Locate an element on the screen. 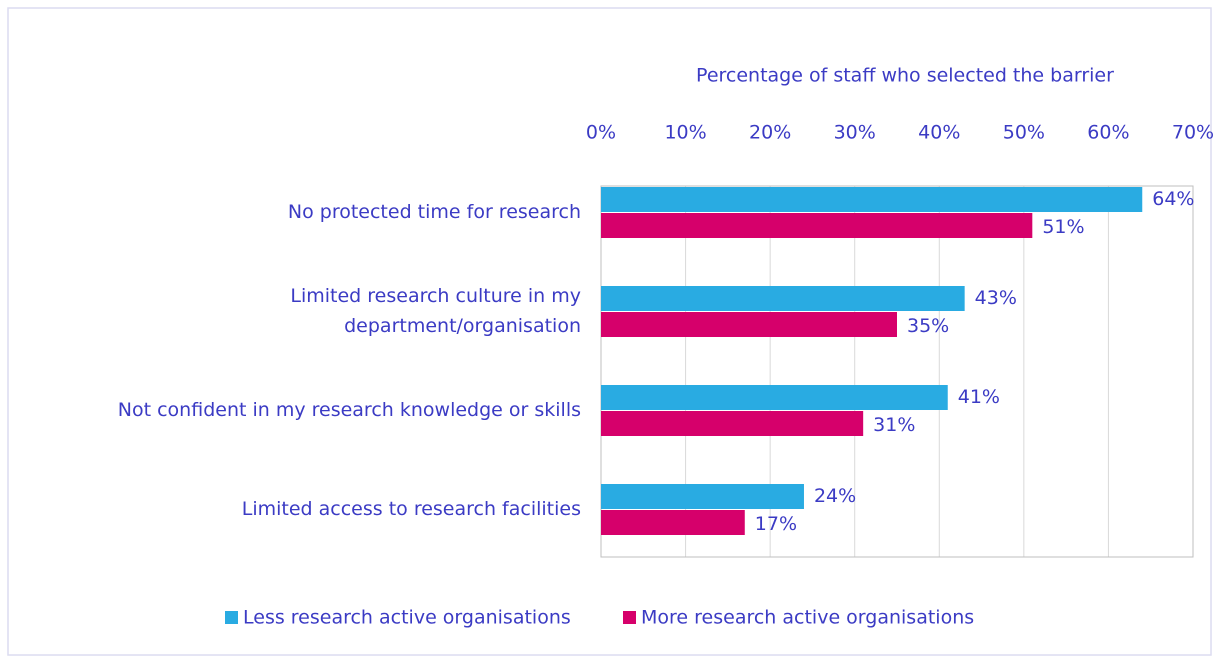 This screenshot has height=663, width=1219. x-tick-label: 40% is located at coordinates (939, 133).